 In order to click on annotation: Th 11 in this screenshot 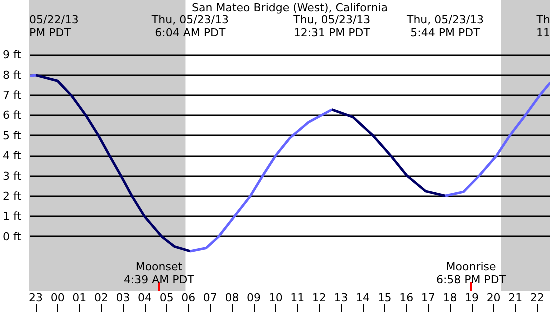, I will do `click(543, 27)`.